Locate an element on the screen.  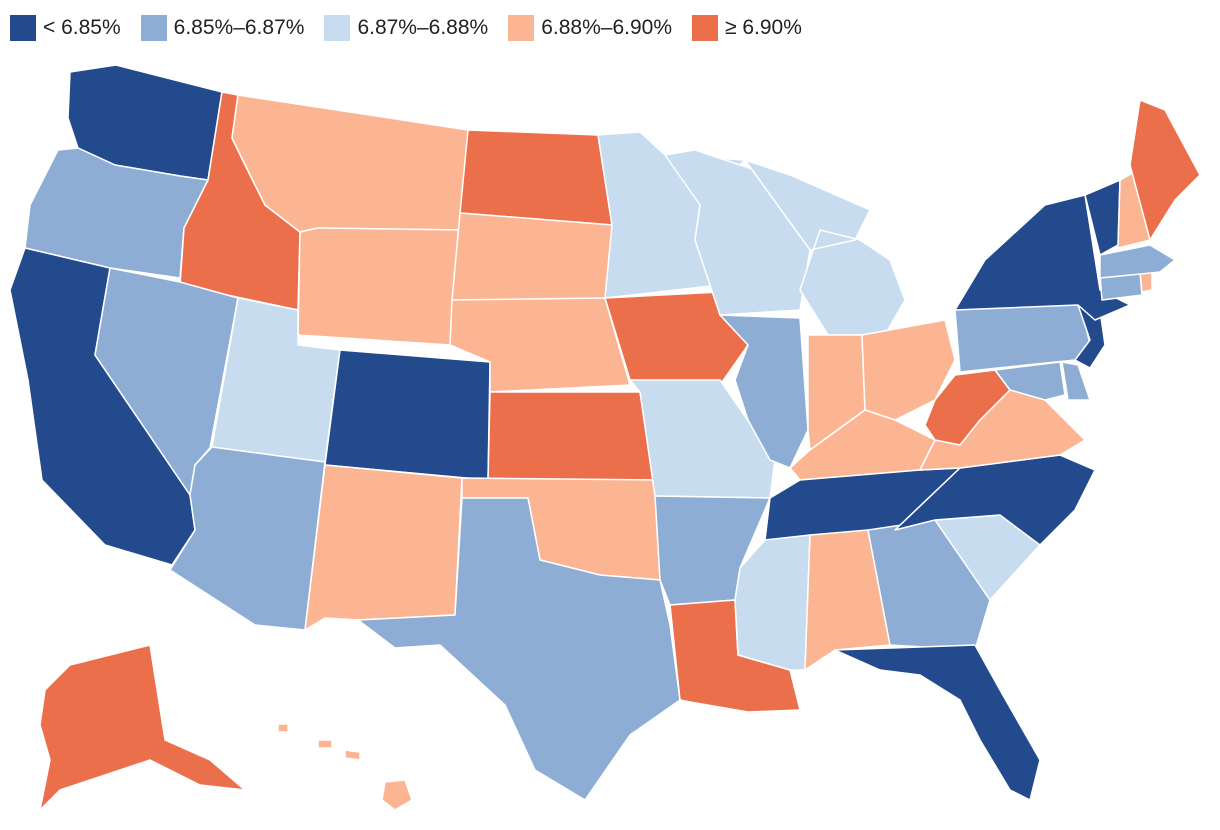
state-nd is located at coordinates (536, 177).